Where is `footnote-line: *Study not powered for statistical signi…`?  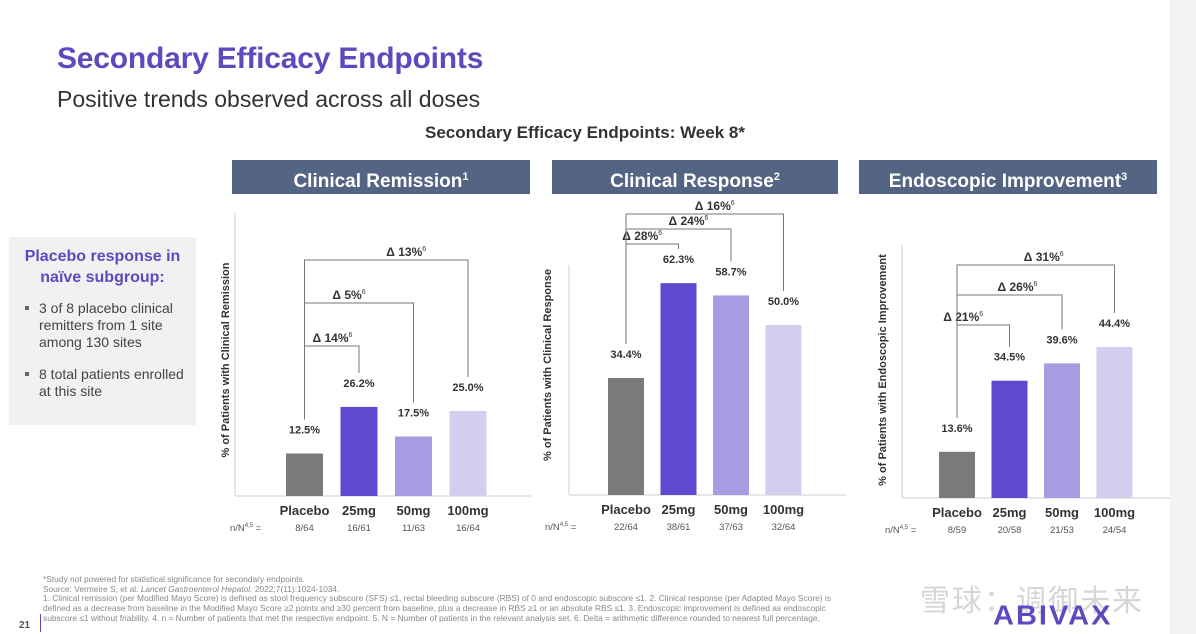
footnote-line: *Study not powered for statistical signi… is located at coordinates (174, 579).